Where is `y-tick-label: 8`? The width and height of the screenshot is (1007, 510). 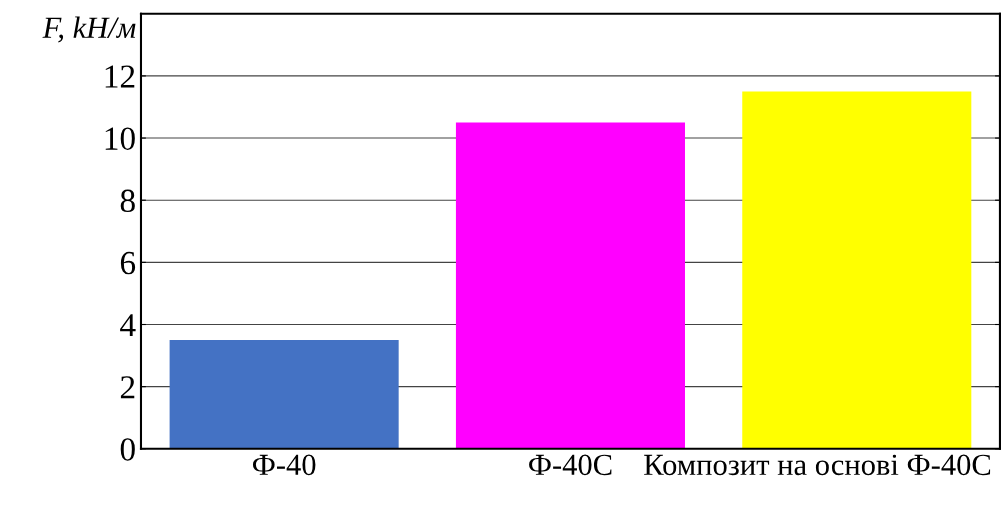 y-tick-label: 8 is located at coordinates (127, 201).